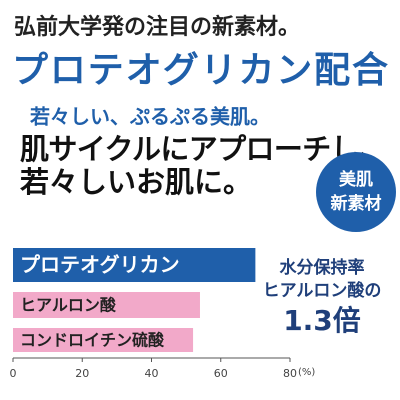 The height and width of the screenshot is (400, 400). I want to click on bar-label: プロテオグリカン, so click(100, 265).